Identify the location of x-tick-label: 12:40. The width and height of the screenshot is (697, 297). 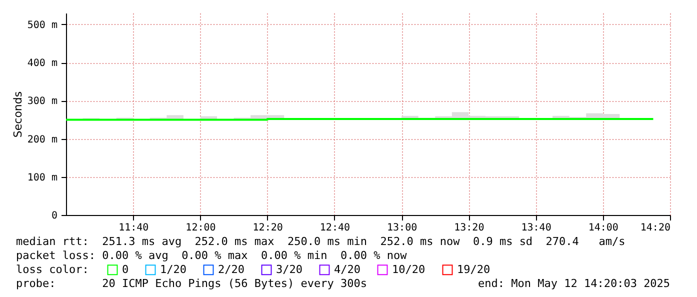
(335, 228).